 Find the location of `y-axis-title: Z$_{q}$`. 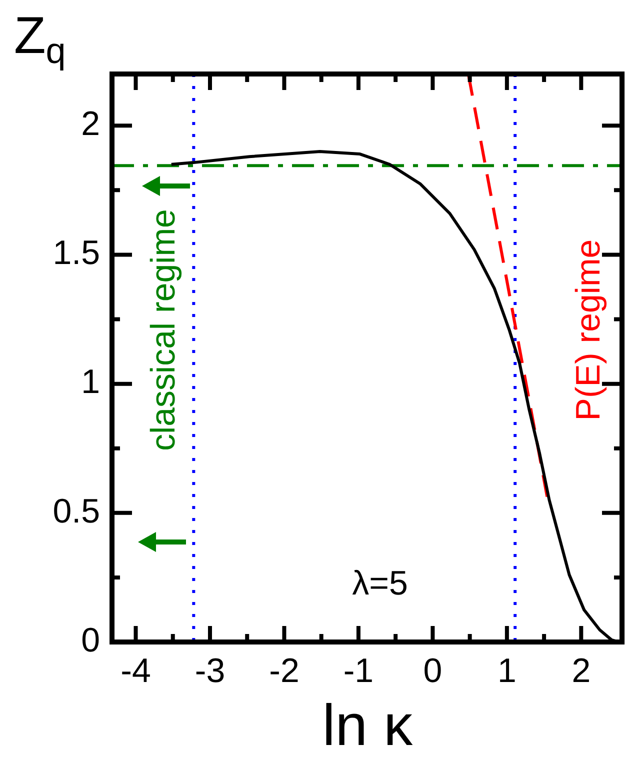

y-axis-title: Z$_{q}$ is located at coordinates (40, 39).